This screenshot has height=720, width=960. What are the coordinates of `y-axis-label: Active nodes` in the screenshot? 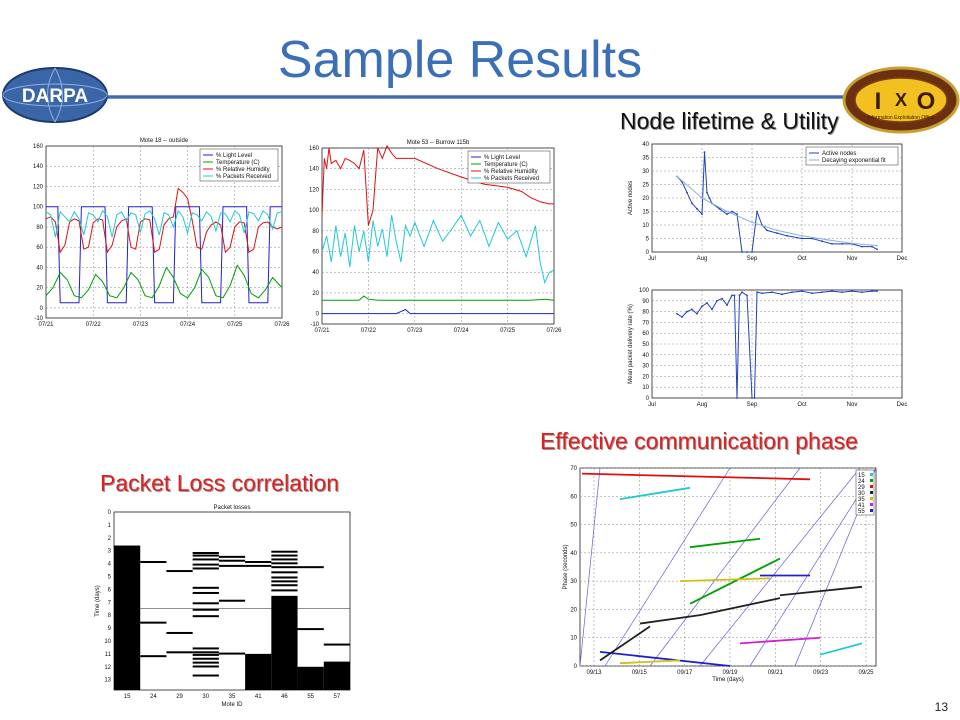 It's located at (631, 198).